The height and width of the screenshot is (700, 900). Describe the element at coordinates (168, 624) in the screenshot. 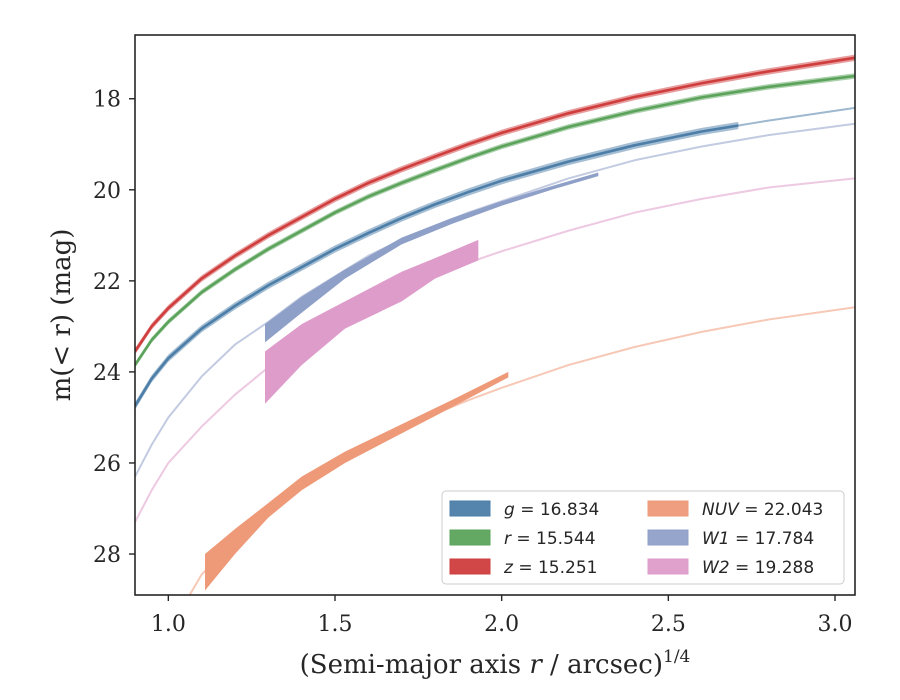

I see `x-tick-label: 1.0` at that location.